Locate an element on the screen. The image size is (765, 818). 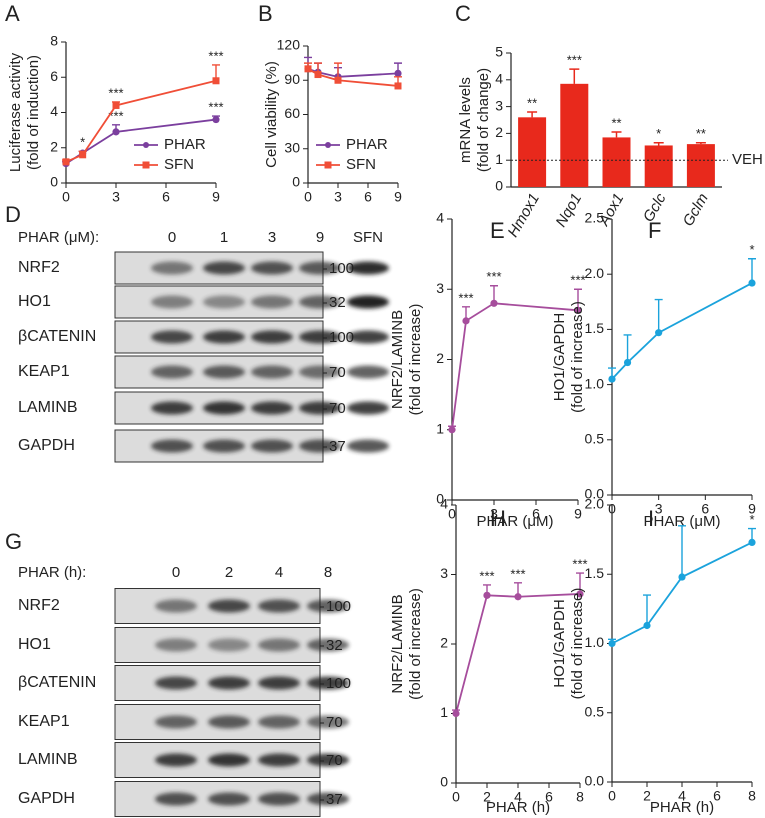
y-axis-label: NRF2/LAMINB is located at coordinates (397, 643).